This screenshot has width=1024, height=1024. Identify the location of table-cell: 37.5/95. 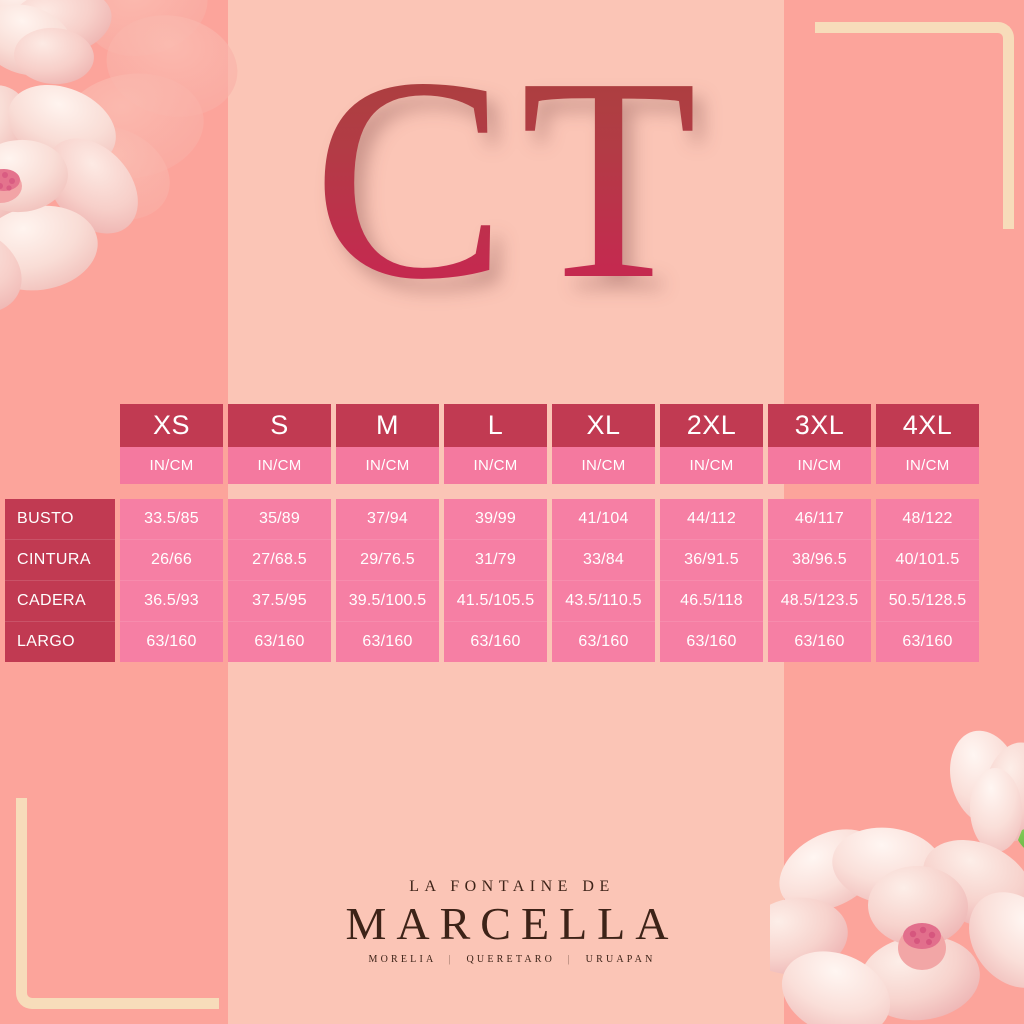
(279, 601).